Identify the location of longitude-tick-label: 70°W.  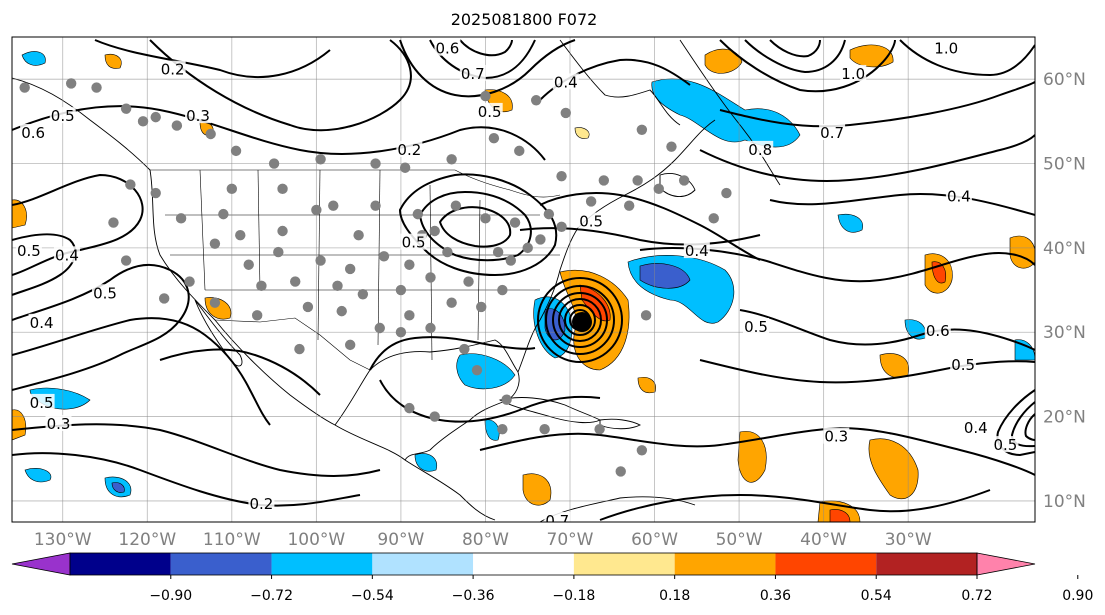
(570, 540).